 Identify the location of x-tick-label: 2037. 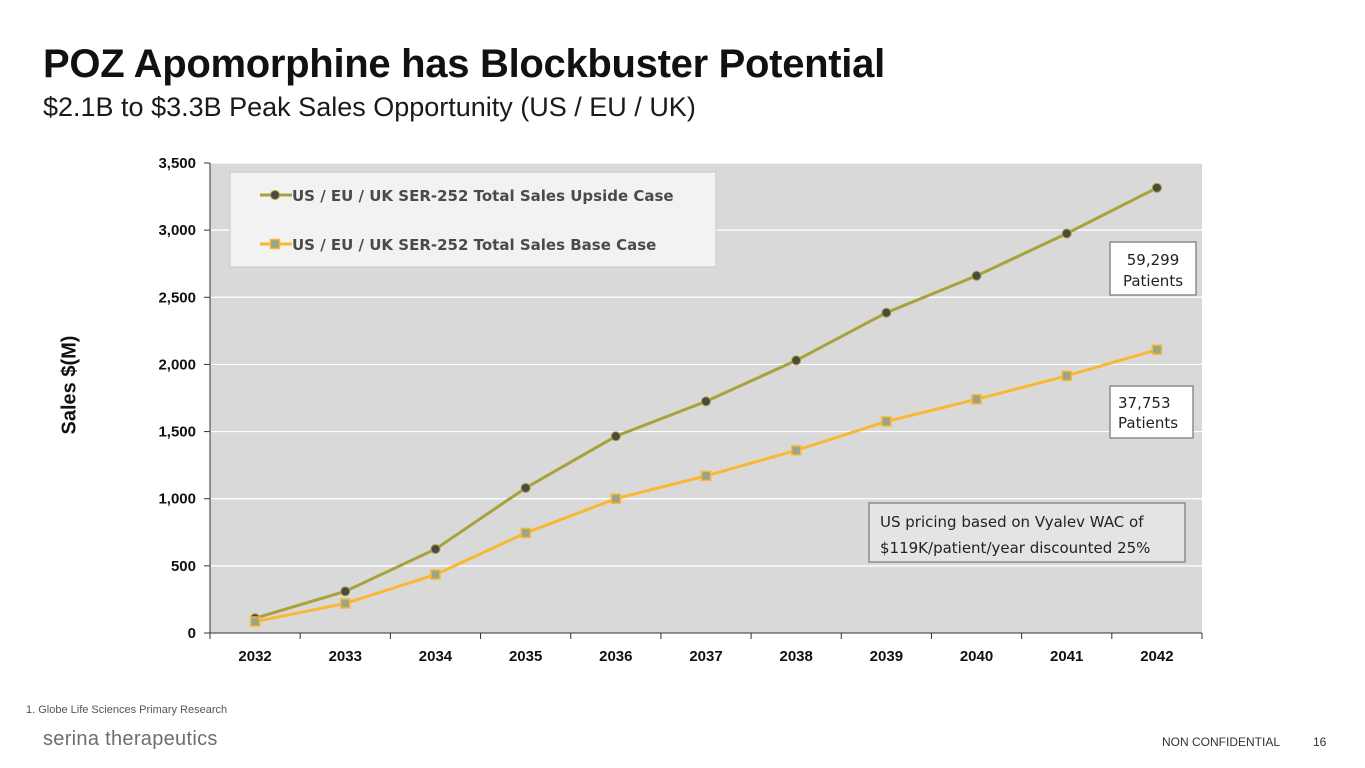
(705, 656).